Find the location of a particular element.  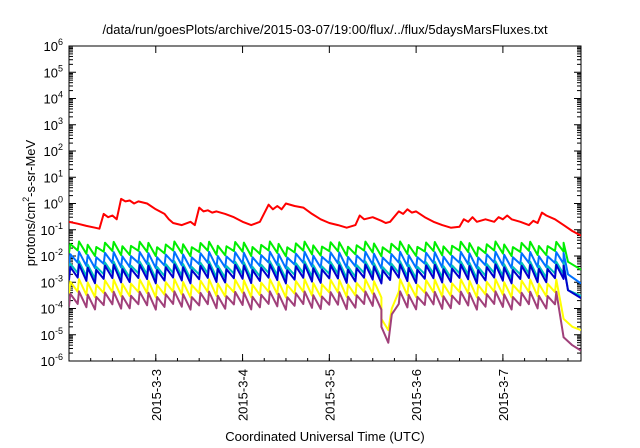

y-tick-label: 10⁻³ is located at coordinates (52, 281).